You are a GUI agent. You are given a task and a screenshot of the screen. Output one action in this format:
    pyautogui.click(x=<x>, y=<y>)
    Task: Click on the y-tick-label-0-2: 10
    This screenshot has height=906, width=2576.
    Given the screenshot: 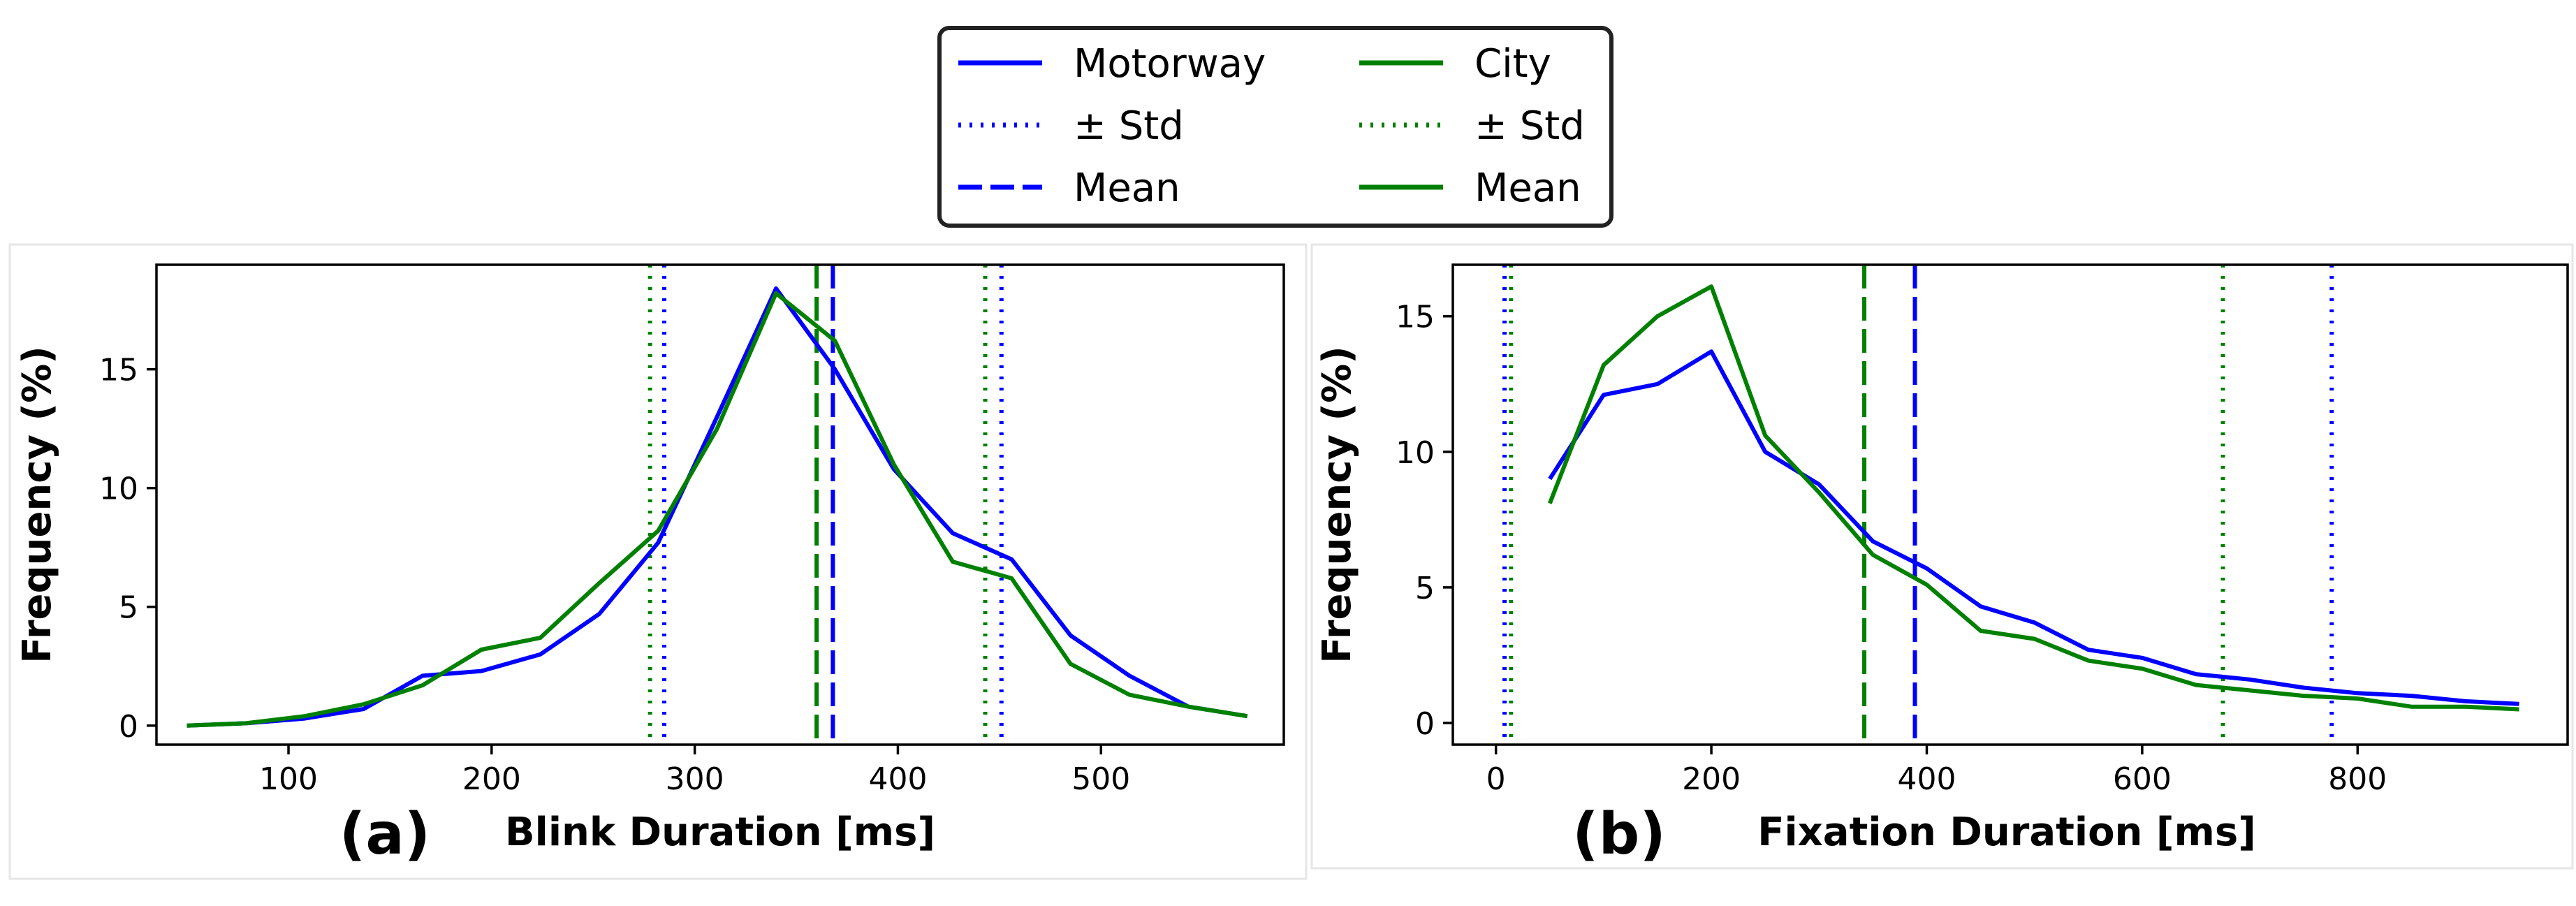 What is the action you would take?
    pyautogui.click(x=119, y=489)
    